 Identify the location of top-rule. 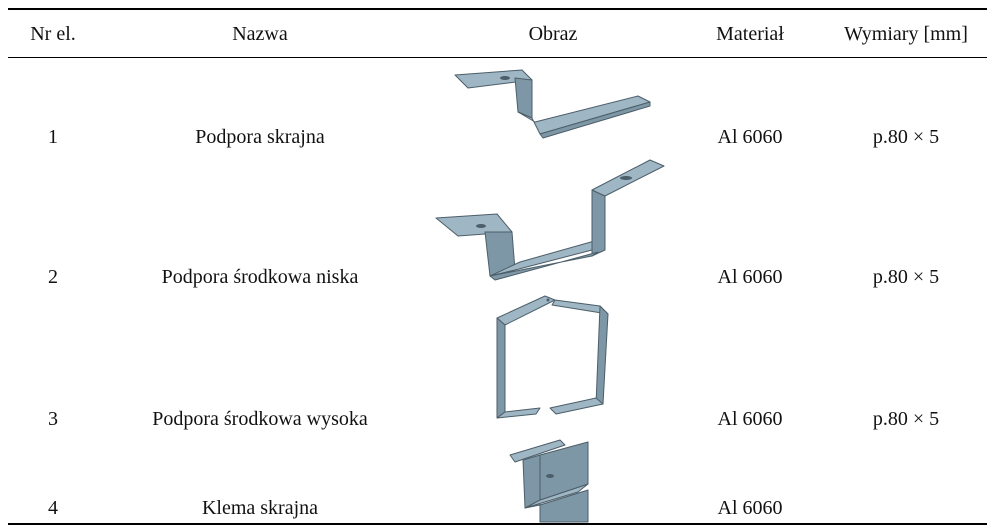
(497, 9).